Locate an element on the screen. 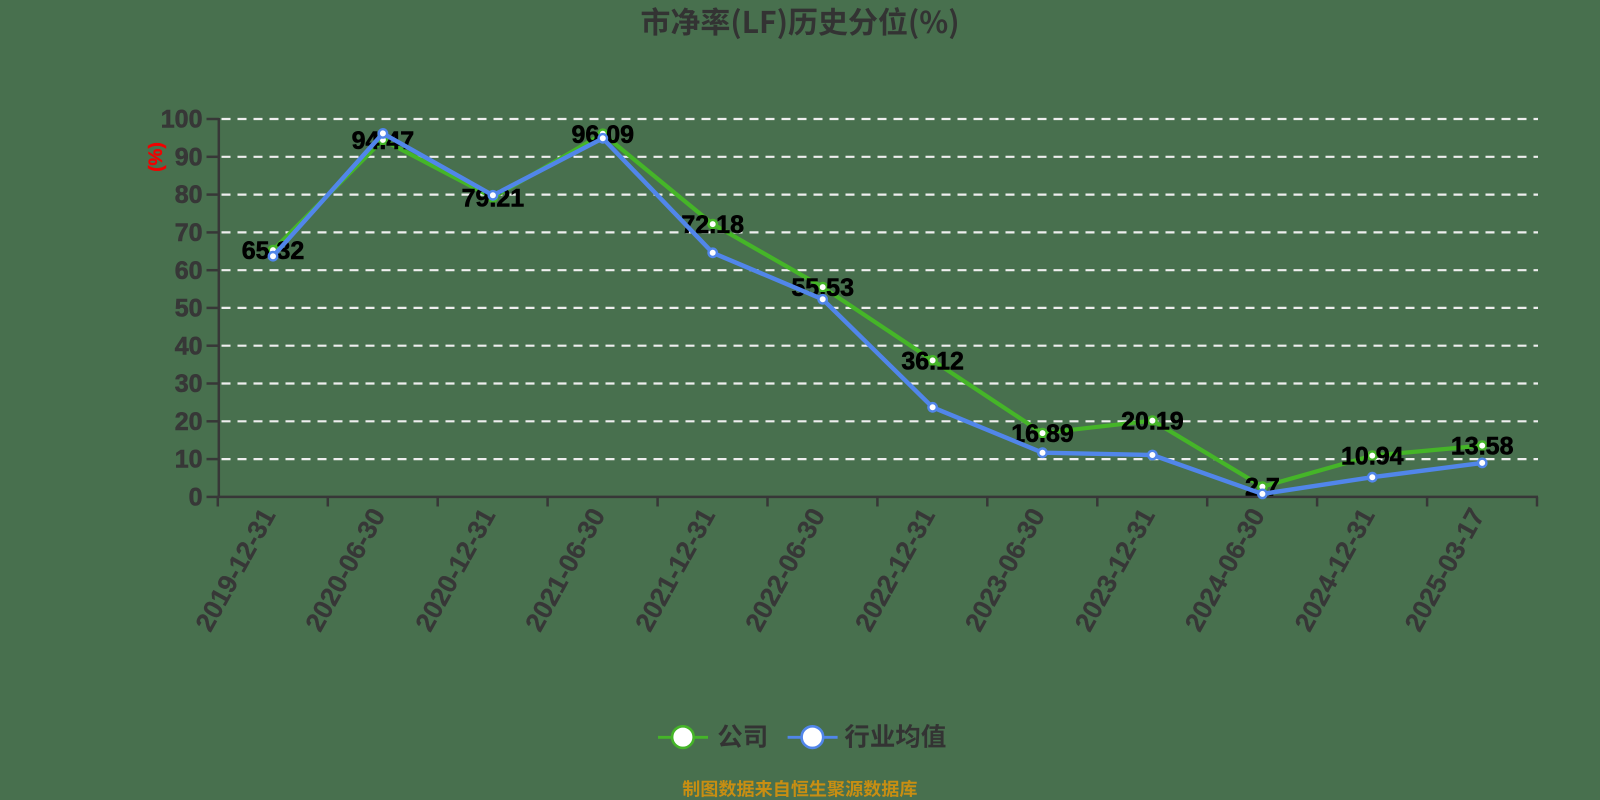  svg-text: 13.58 is located at coordinates (1482, 447).